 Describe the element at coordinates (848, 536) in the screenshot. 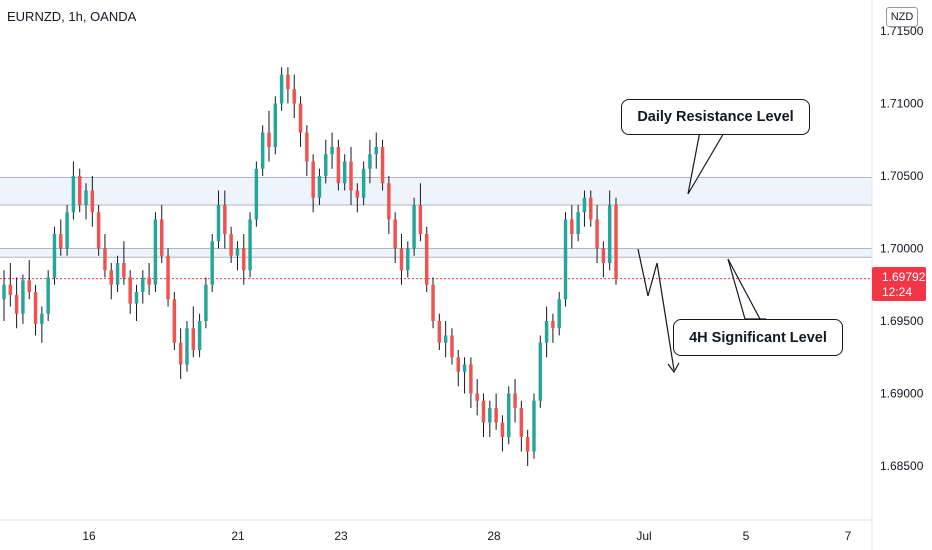

I see `time-tick-label: 7` at that location.